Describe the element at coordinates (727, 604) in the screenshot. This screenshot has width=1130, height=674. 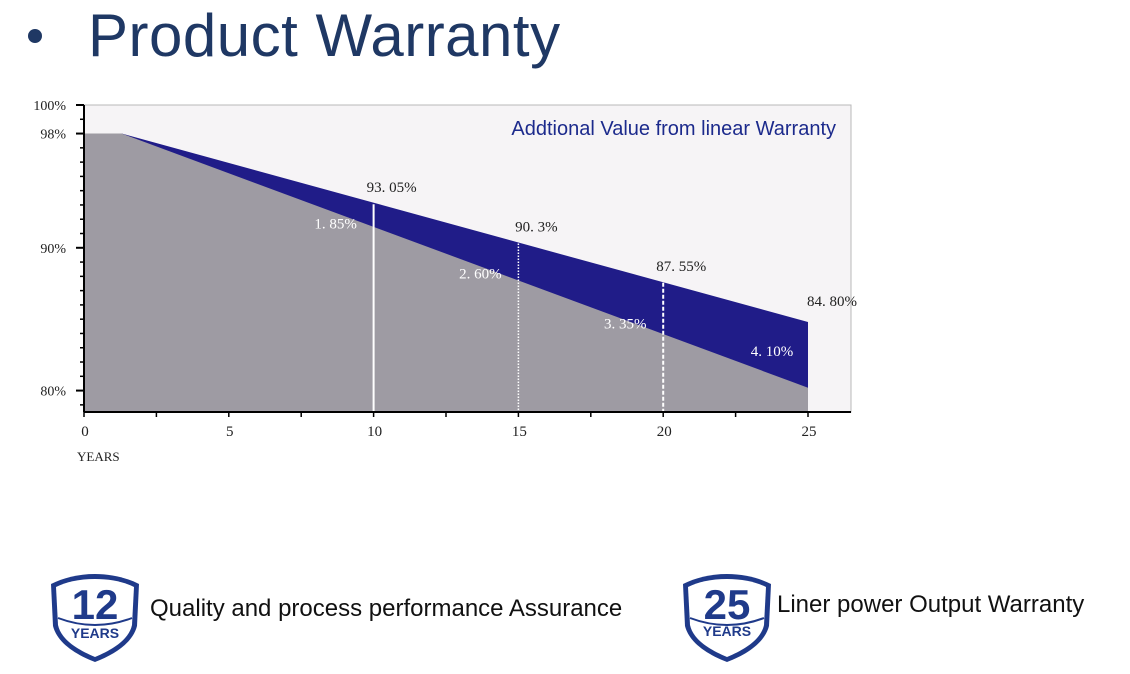
I see `badge-number: 25` at that location.